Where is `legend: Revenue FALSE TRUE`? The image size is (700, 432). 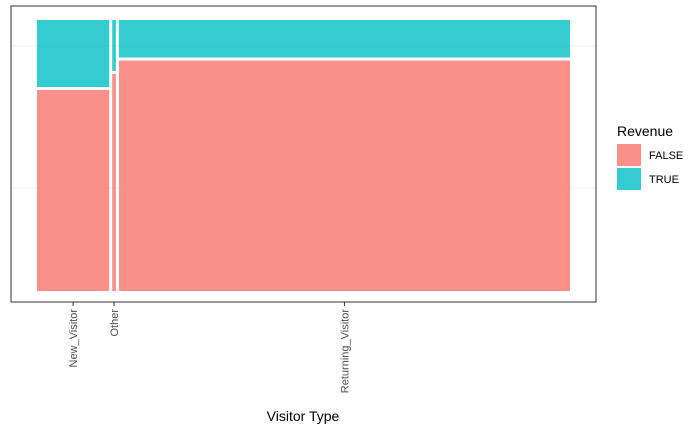
legend: Revenue FALSE TRUE is located at coordinates (650, 156).